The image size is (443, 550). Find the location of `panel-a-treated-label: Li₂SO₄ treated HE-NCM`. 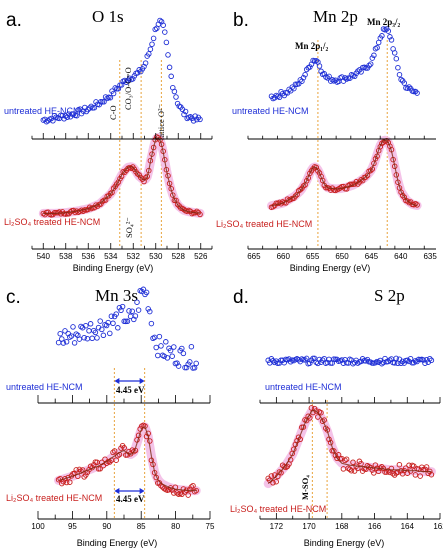

panel-a-treated-label: Li₂SO₄ treated HE-NCM is located at coordinates (52, 222).